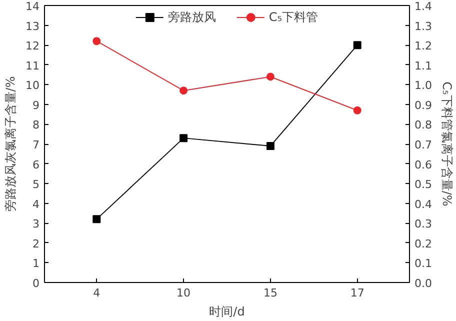 The height and width of the screenshot is (321, 456). What do you see at coordinates (183, 293) in the screenshot?
I see `x-tick-label: 10` at bounding box center [183, 293].